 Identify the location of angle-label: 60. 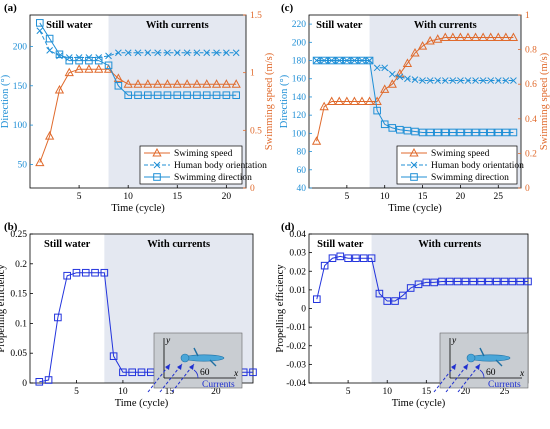
(491, 373).